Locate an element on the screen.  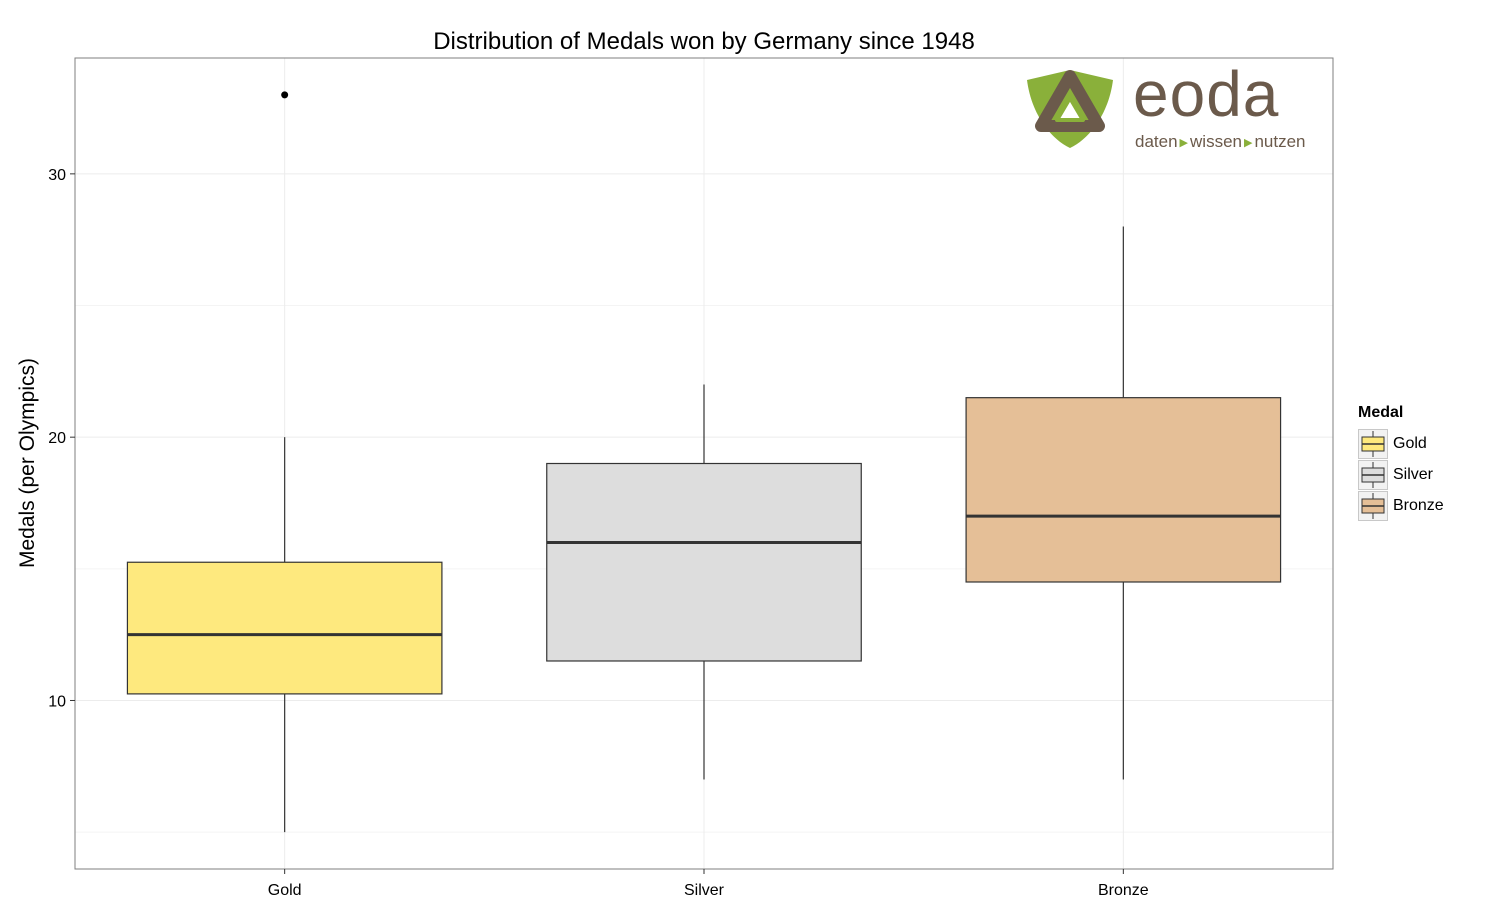
box-silver is located at coordinates (704, 562).